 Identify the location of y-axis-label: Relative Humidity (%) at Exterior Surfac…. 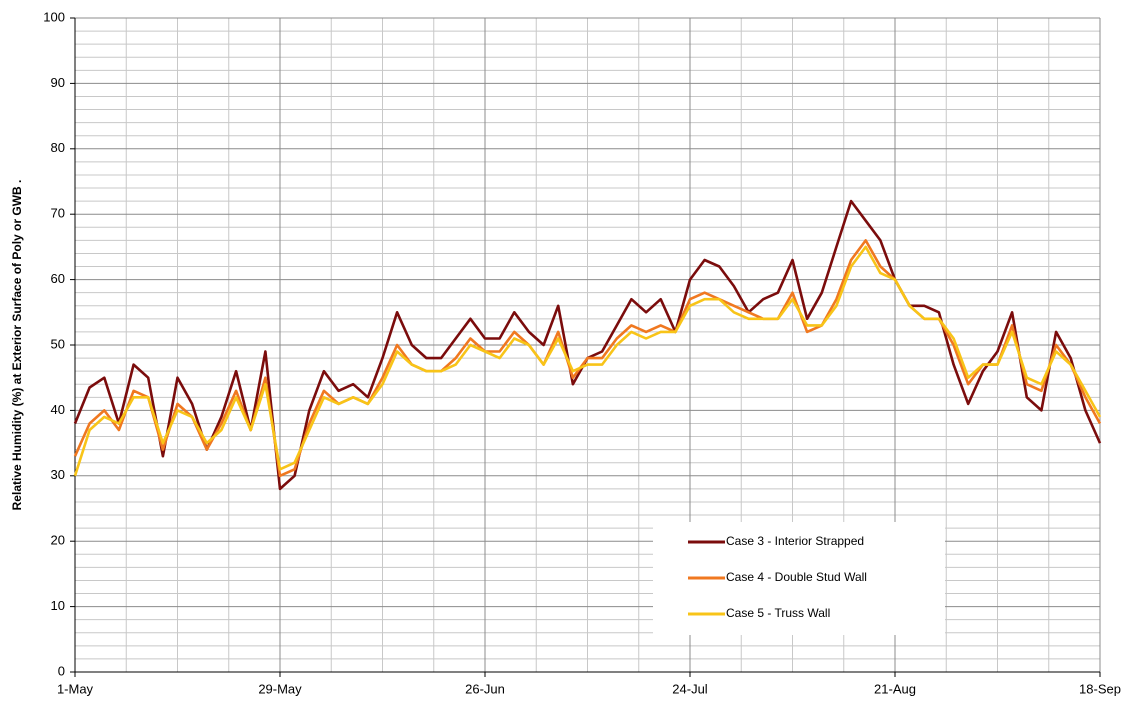
(17, 345).